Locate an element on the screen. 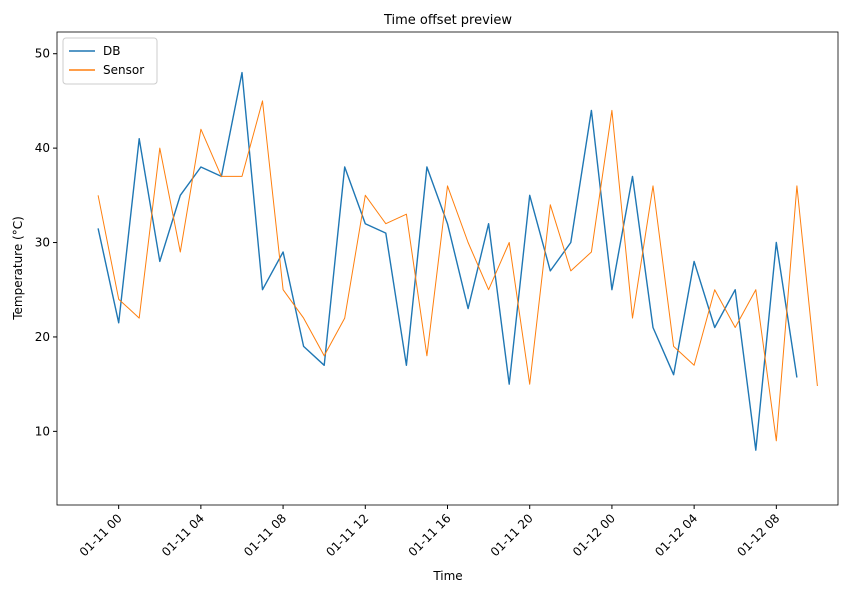  x-tick-label: 01-12 08 is located at coordinates (758, 535).